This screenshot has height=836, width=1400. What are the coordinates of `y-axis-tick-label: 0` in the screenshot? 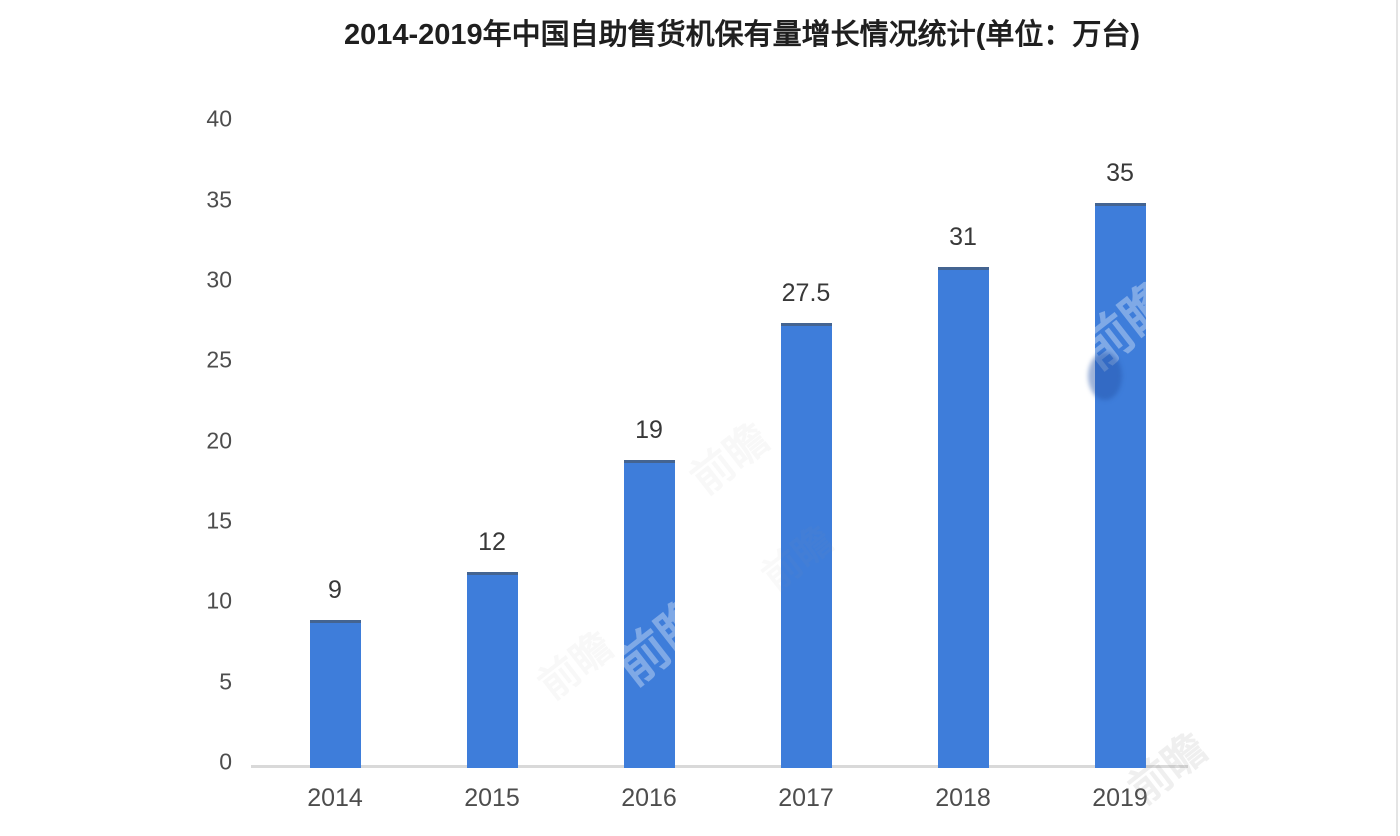 It's located at (225, 761).